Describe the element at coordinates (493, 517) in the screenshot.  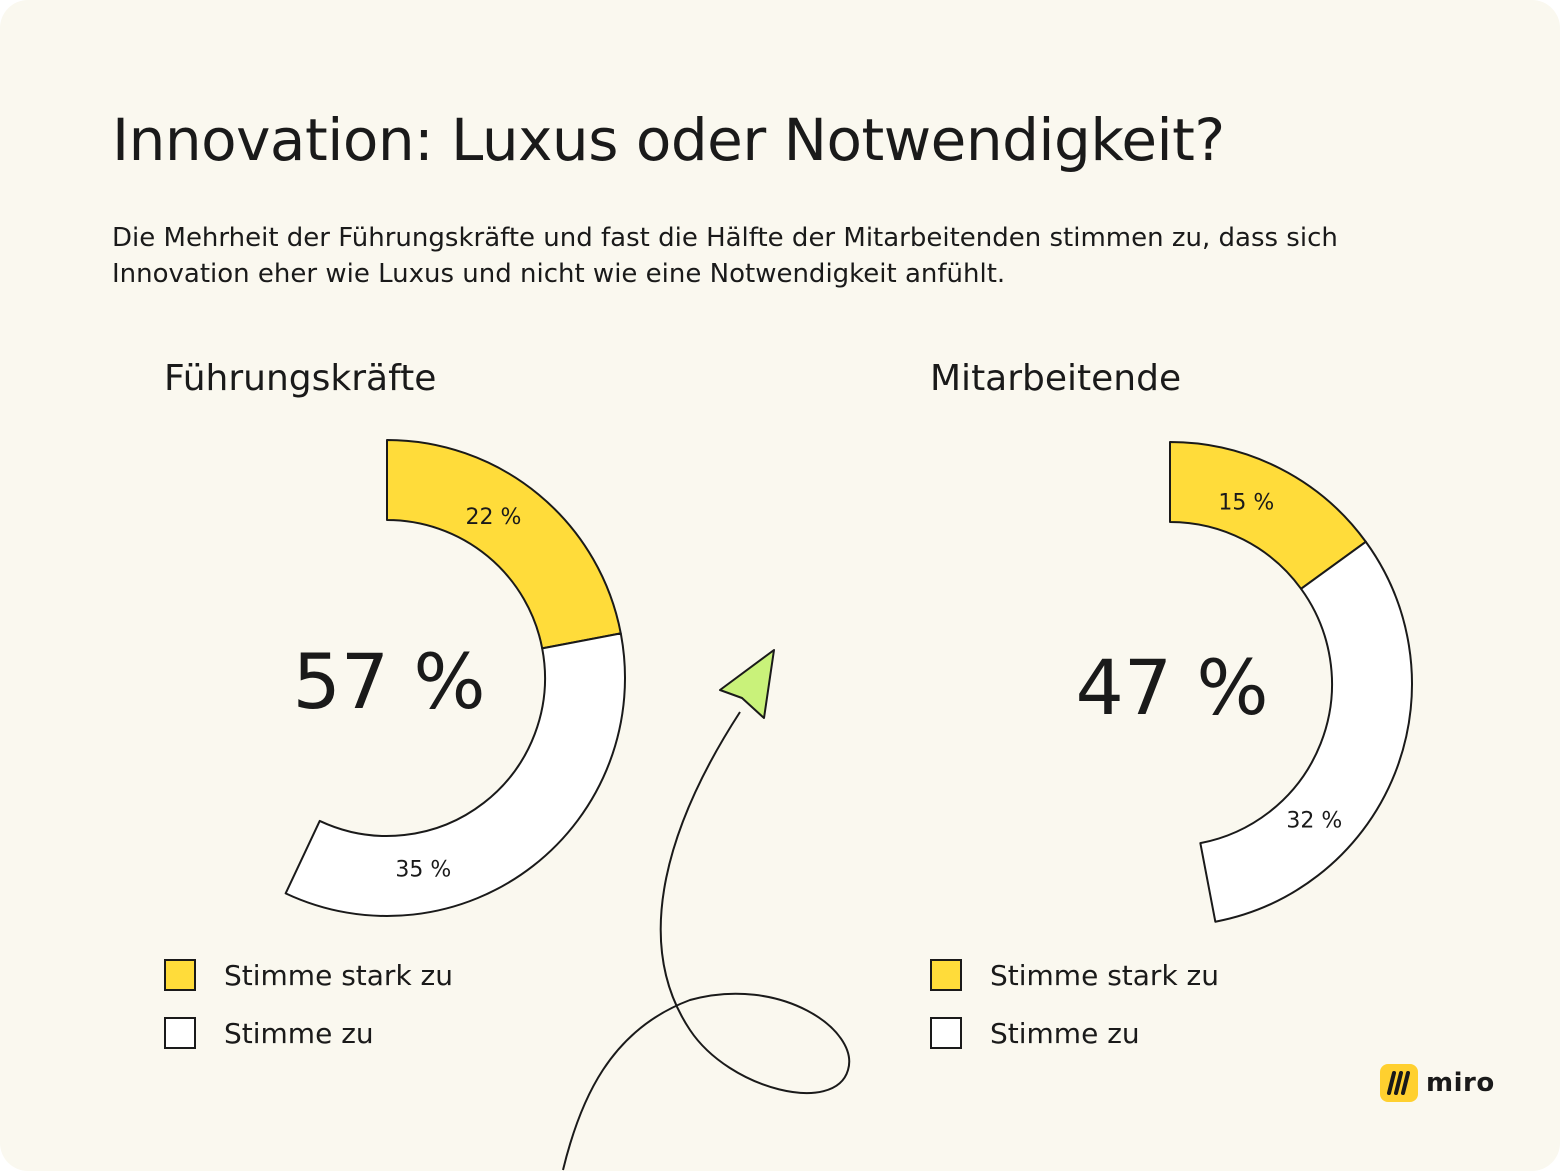
I see `slice-label-strongly-agree: 22 %` at that location.